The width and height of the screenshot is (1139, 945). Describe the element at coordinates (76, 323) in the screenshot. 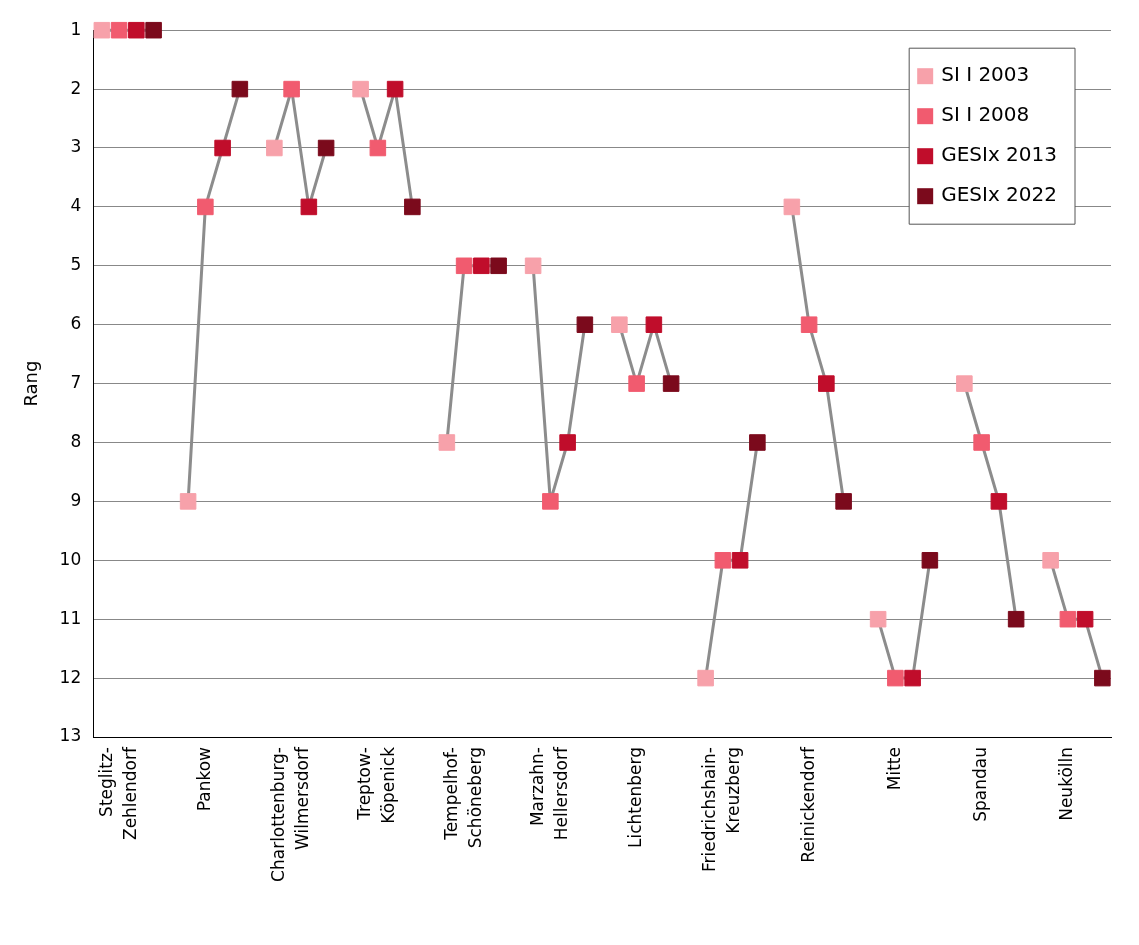

I see `y-tick-label: 6` at that location.